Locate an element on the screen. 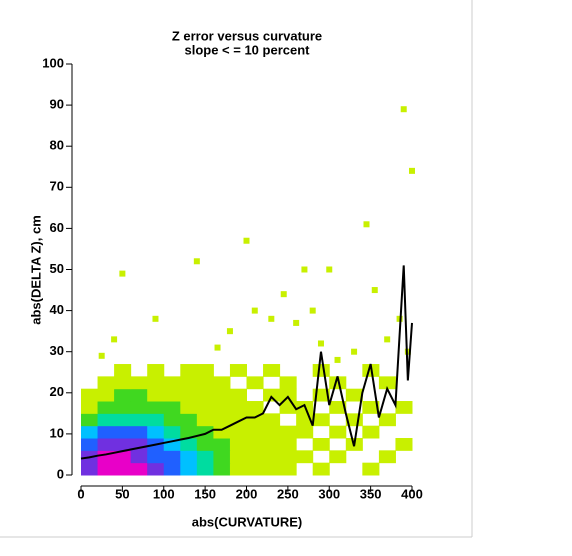  y-tick-label: 100 is located at coordinates (53, 62).